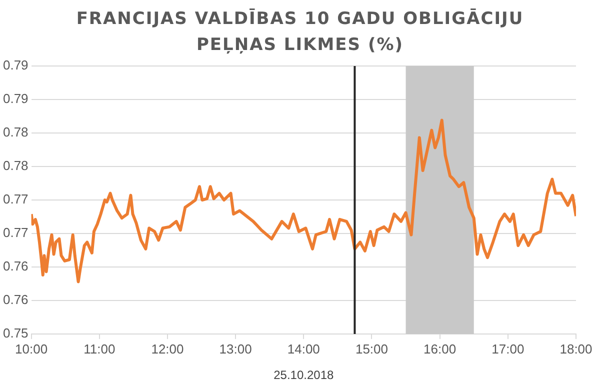 This screenshot has width=600, height=391. I want to click on x-tick-label: 17:00, so click(508, 348).